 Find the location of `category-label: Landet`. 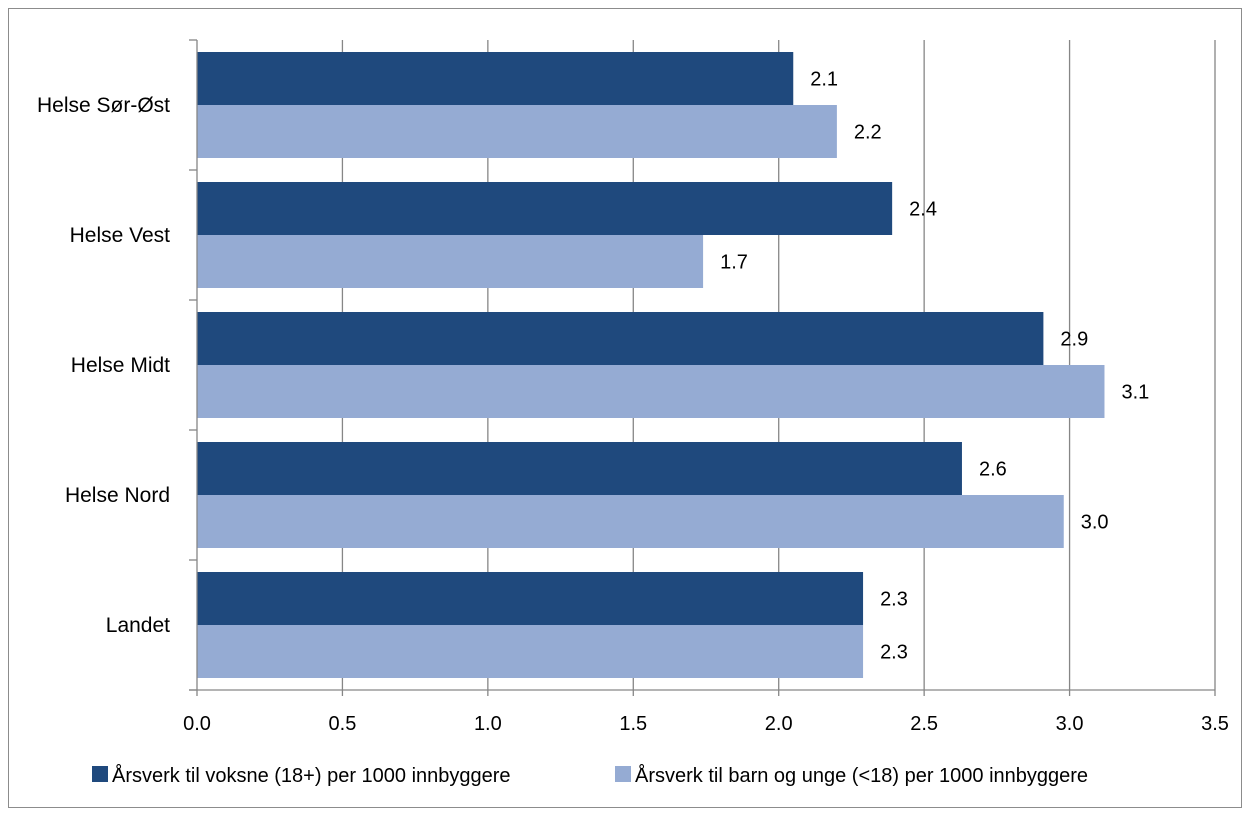

category-label: Landet is located at coordinates (138, 625).